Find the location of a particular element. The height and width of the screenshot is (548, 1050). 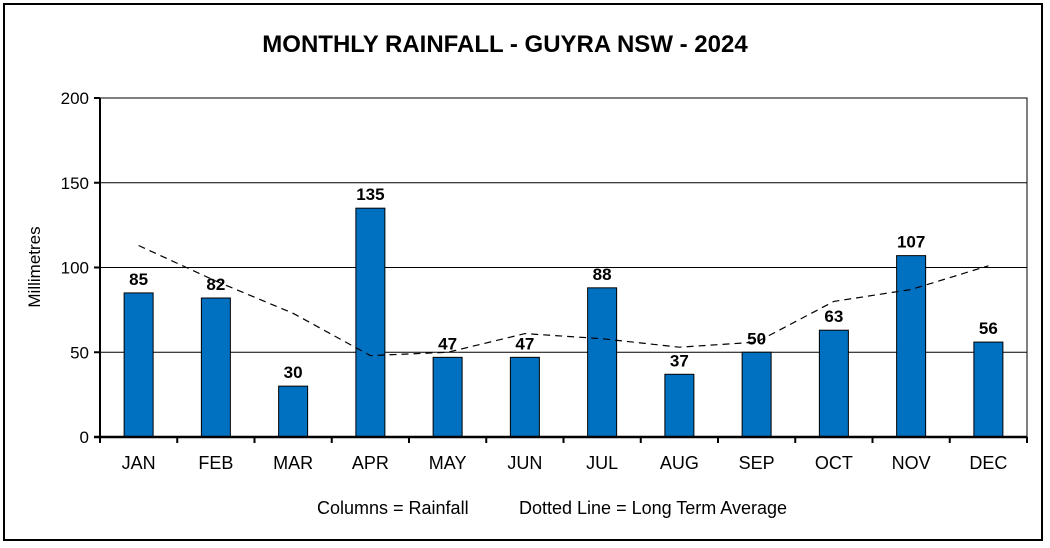

legend-columns: Columns = Rainfall is located at coordinates (393, 508).